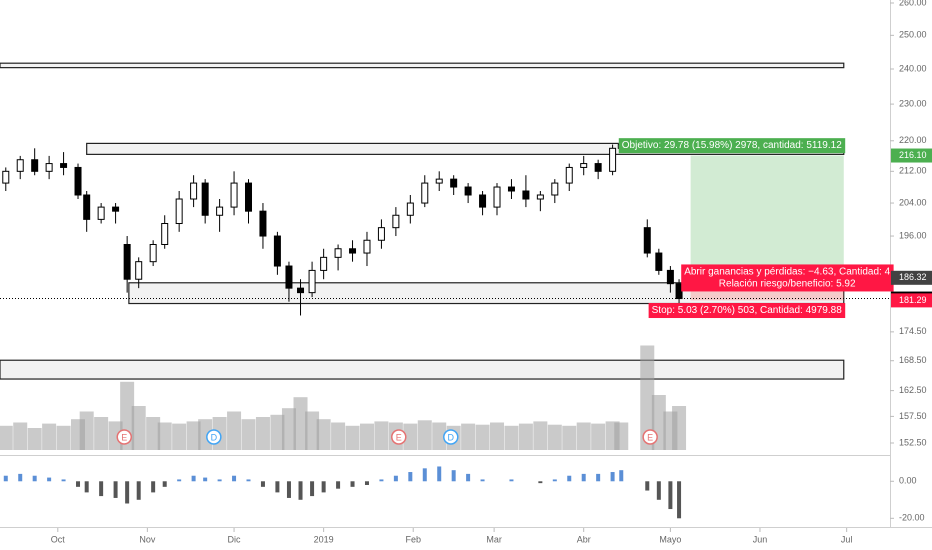 The width and height of the screenshot is (932, 550). I want to click on price-label: 216.10, so click(913, 155).